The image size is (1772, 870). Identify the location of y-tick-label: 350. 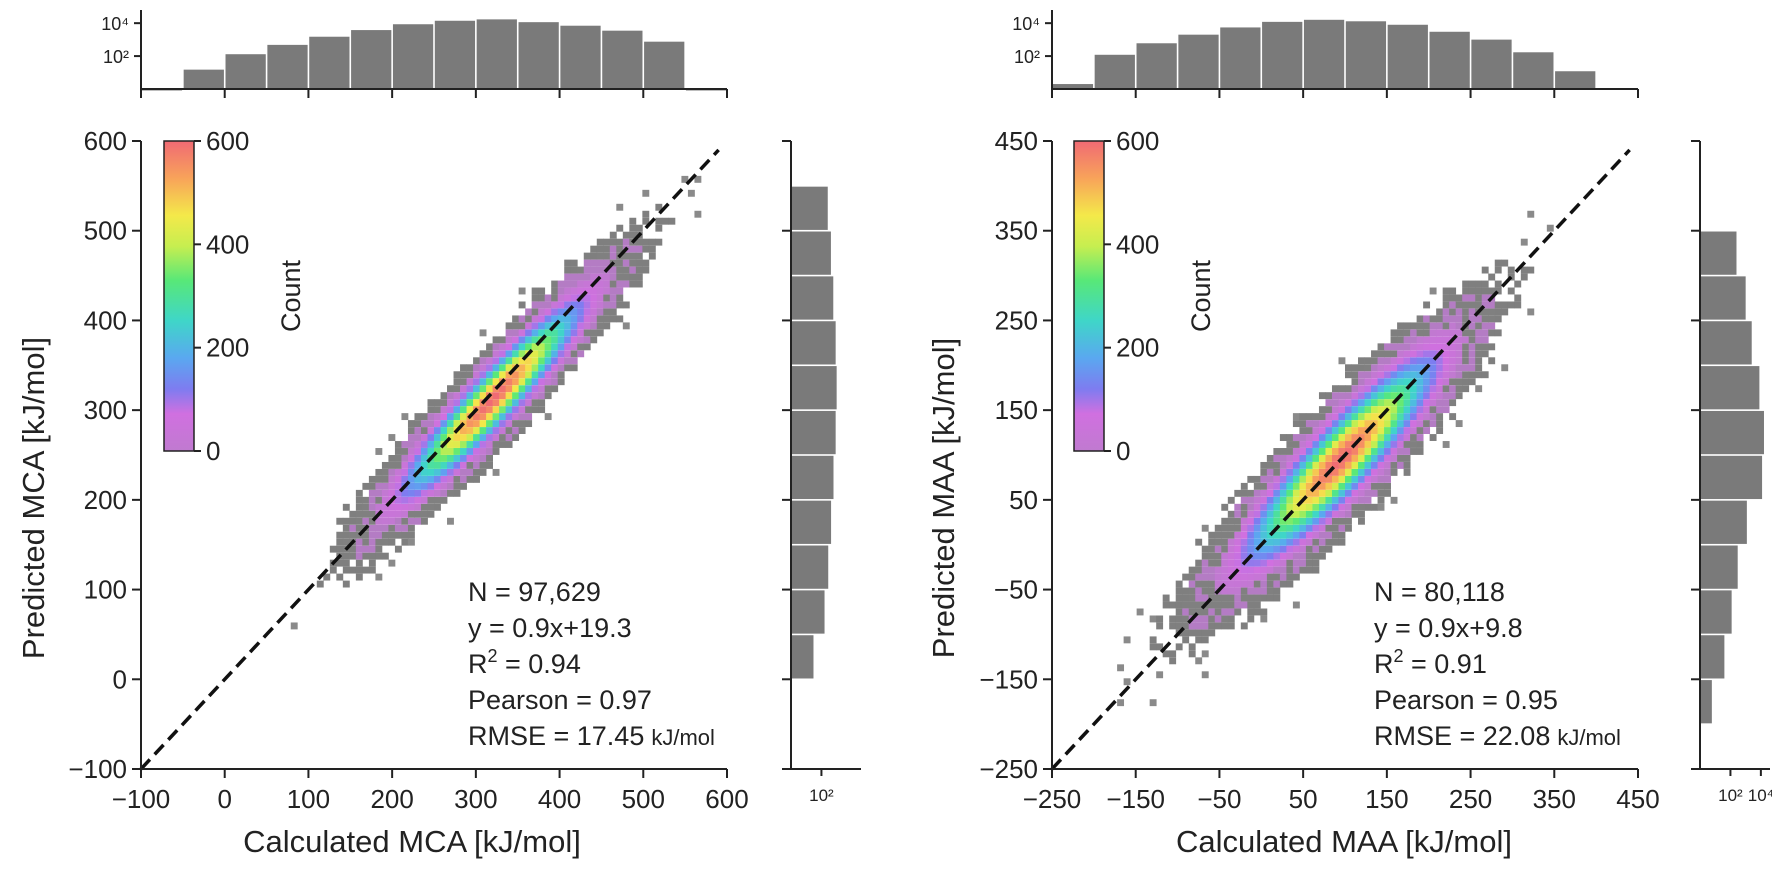
(1016, 231).